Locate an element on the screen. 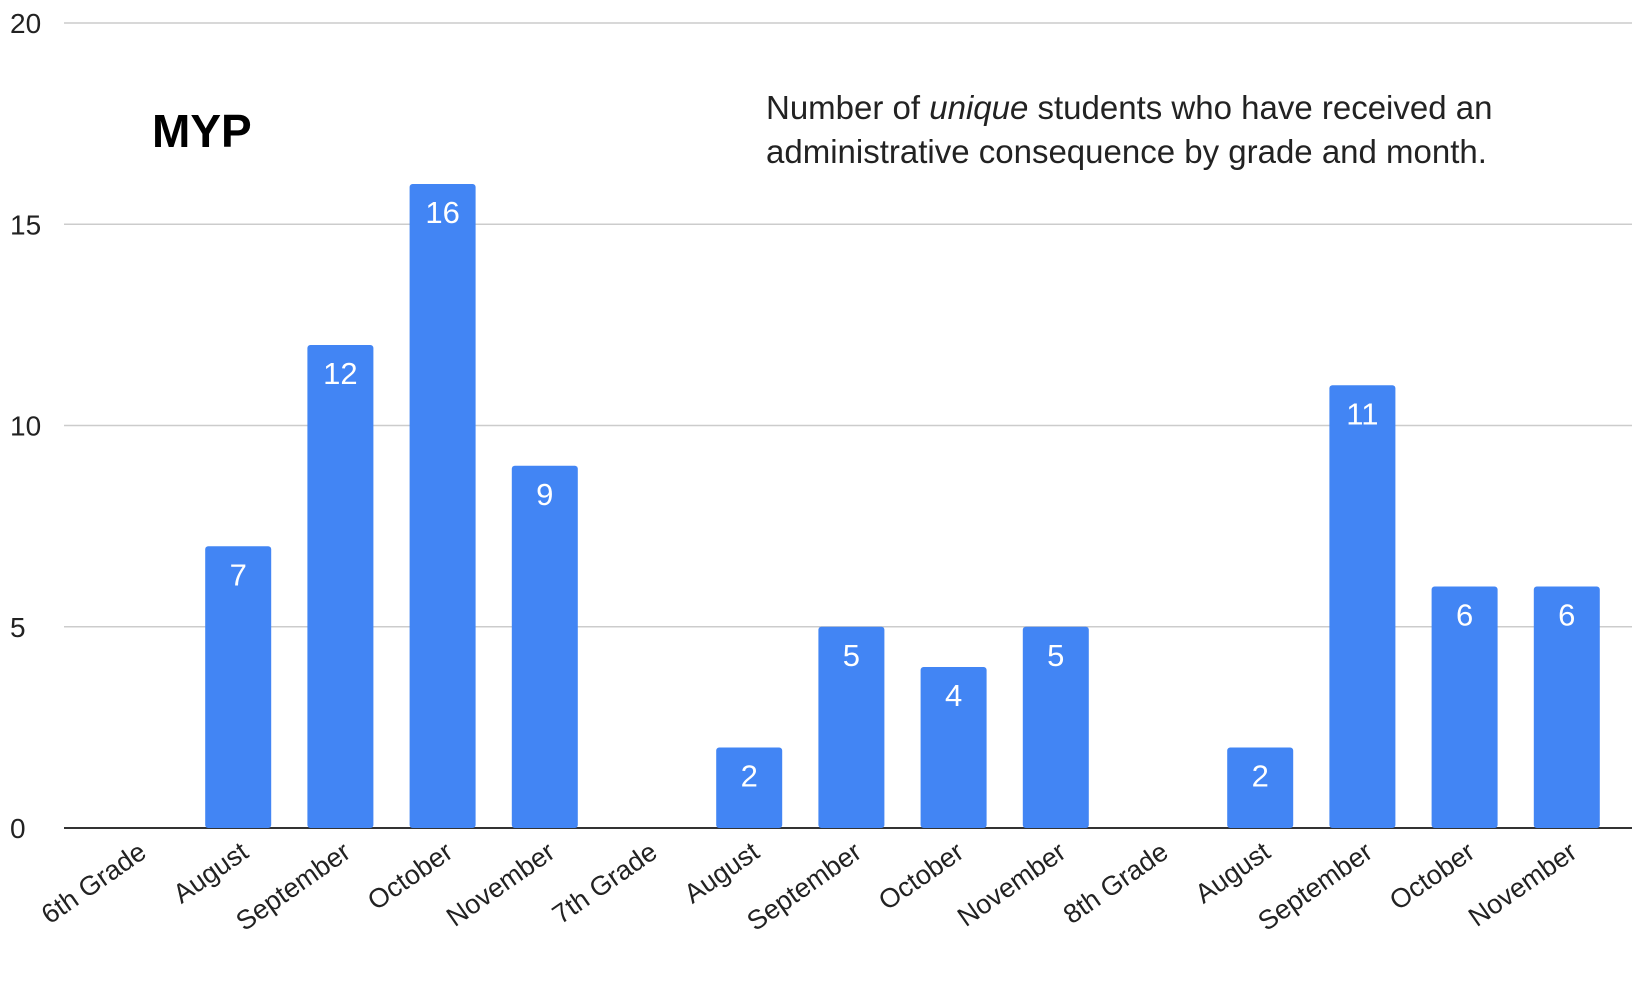  y-tick-label: 20 is located at coordinates (25, 23).